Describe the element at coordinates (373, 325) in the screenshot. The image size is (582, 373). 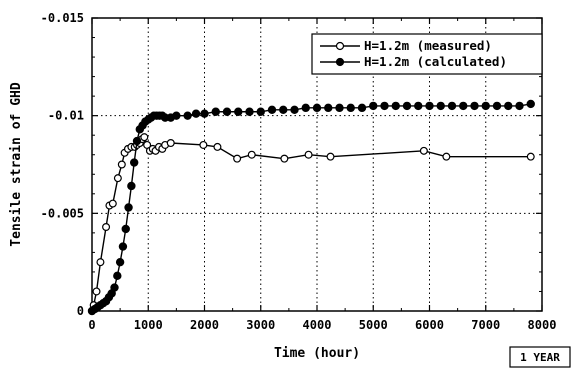
I see `x-tick-label: 5000` at that location.